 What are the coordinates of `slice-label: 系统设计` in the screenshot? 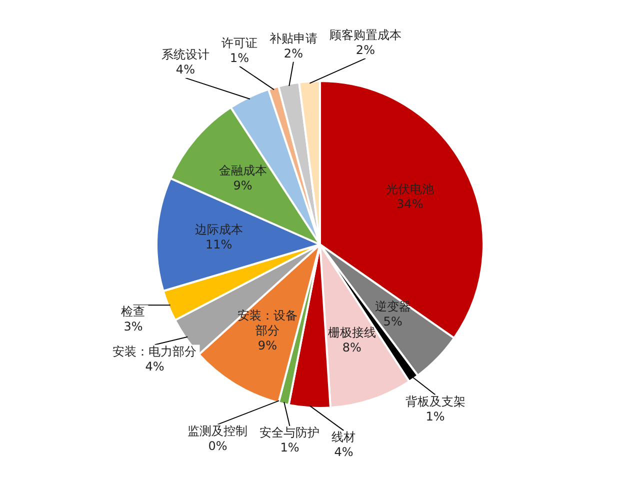 It's located at (185, 55).